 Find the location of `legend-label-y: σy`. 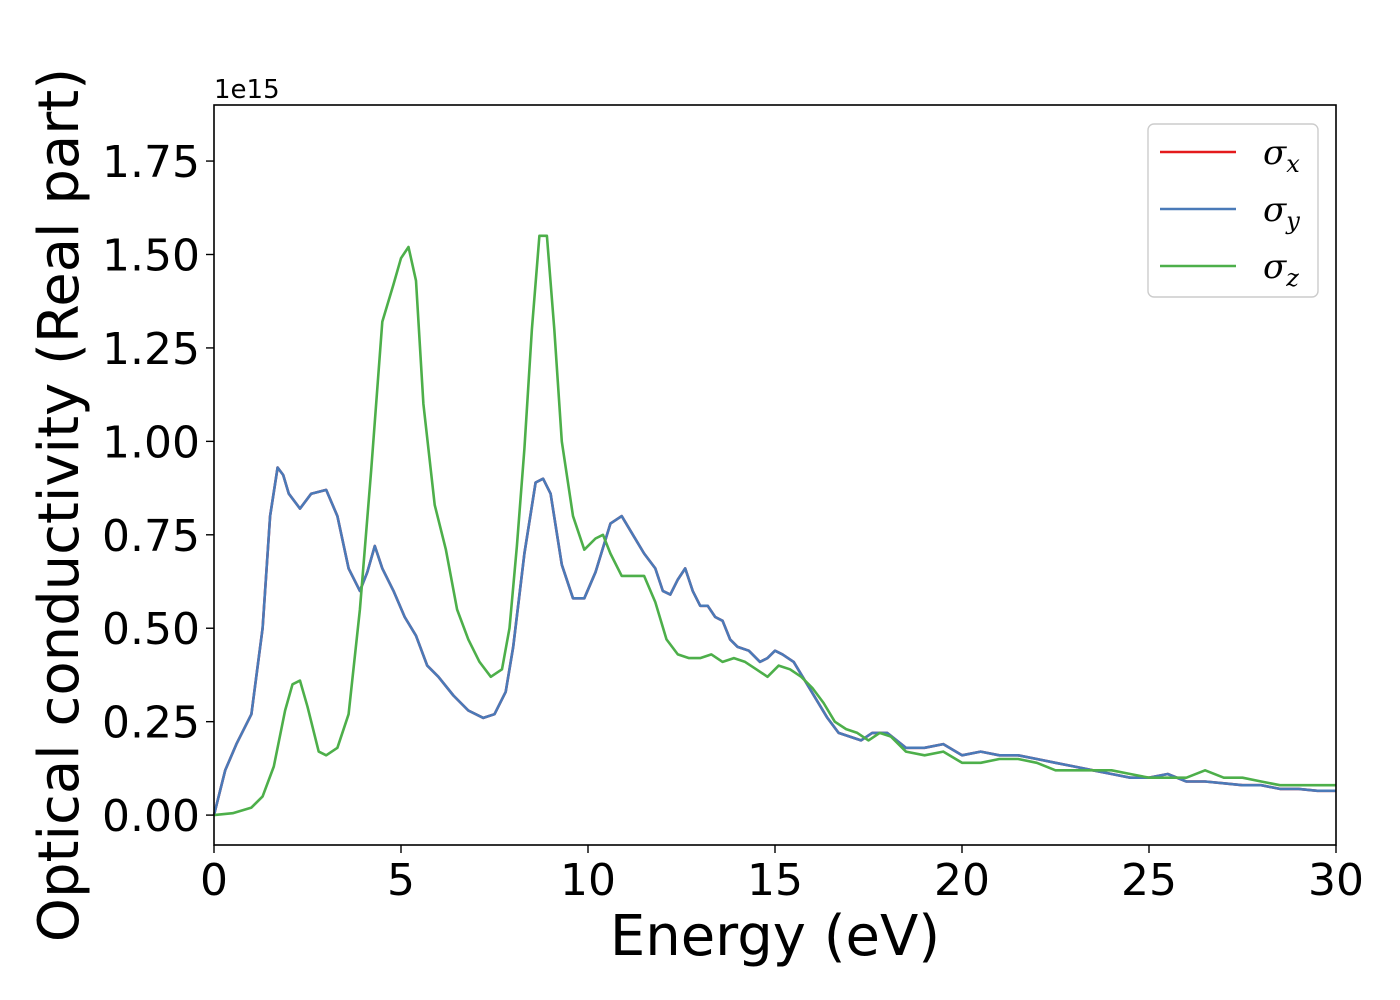

legend-label-y: σy is located at coordinates (1281, 212).